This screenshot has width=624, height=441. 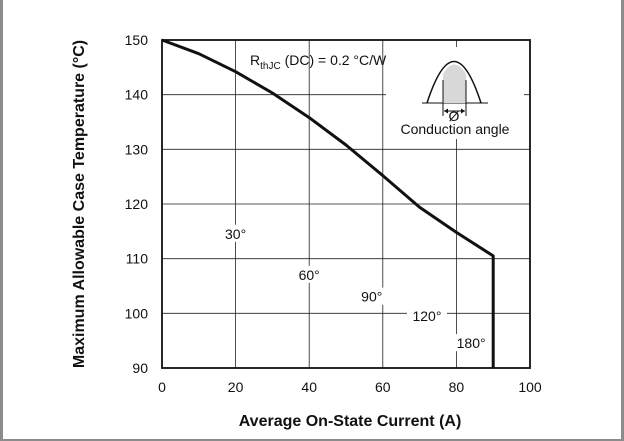 I want to click on y-tick-label: 90, so click(x=140, y=368).